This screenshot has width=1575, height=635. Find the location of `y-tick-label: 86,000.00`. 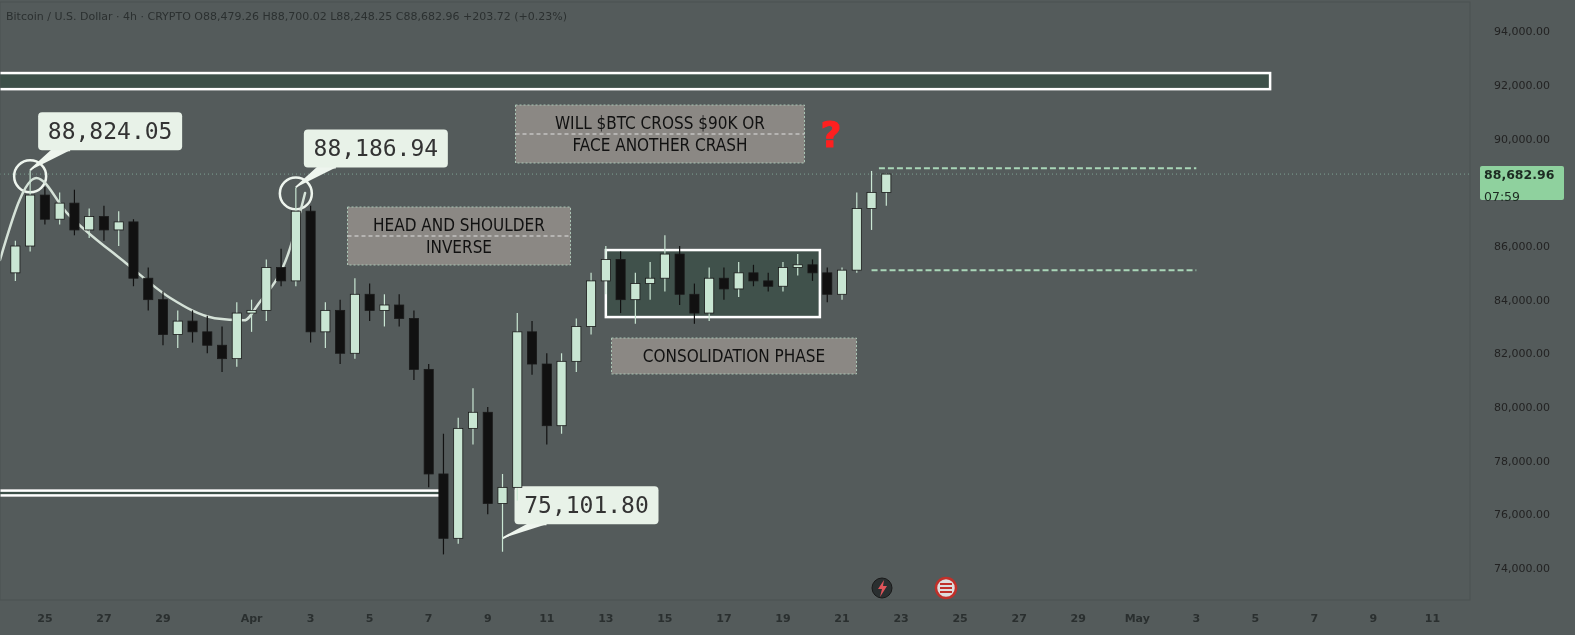

y-tick-label: 86,000.00 is located at coordinates (1522, 247).